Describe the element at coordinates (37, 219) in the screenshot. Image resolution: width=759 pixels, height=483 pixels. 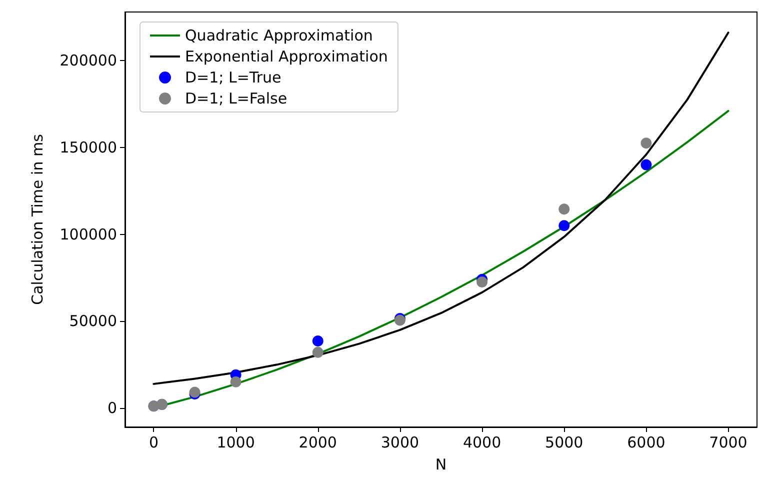
I see `y-axis-title: Calculation Time in ms` at that location.